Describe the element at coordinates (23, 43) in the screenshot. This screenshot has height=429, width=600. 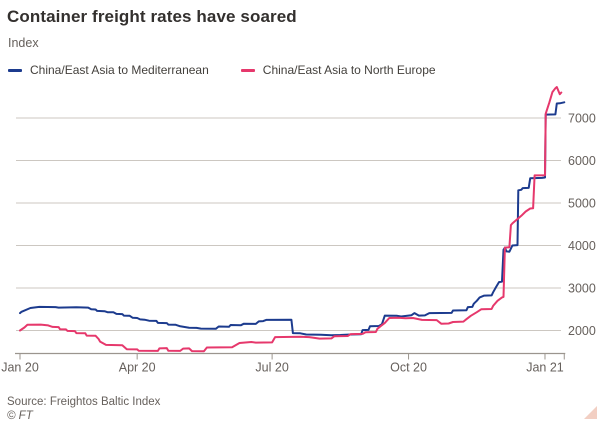
I see `chart-subtitle: Index` at that location.